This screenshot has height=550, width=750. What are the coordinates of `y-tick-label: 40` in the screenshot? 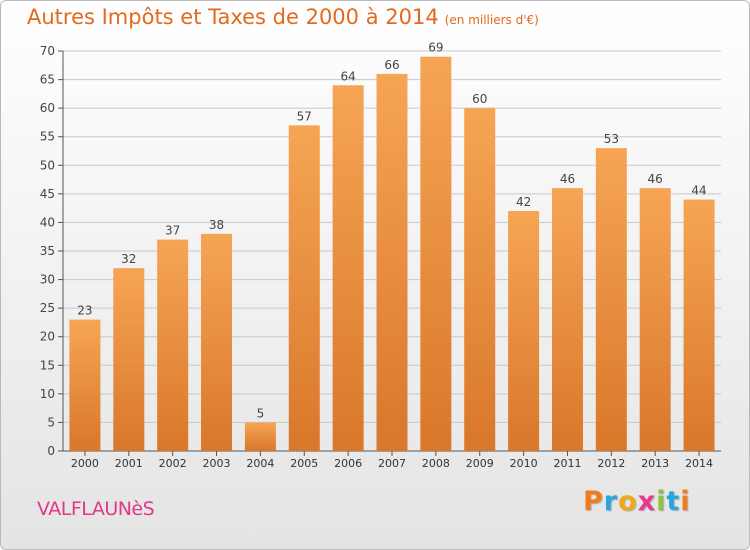 It's located at (47, 222).